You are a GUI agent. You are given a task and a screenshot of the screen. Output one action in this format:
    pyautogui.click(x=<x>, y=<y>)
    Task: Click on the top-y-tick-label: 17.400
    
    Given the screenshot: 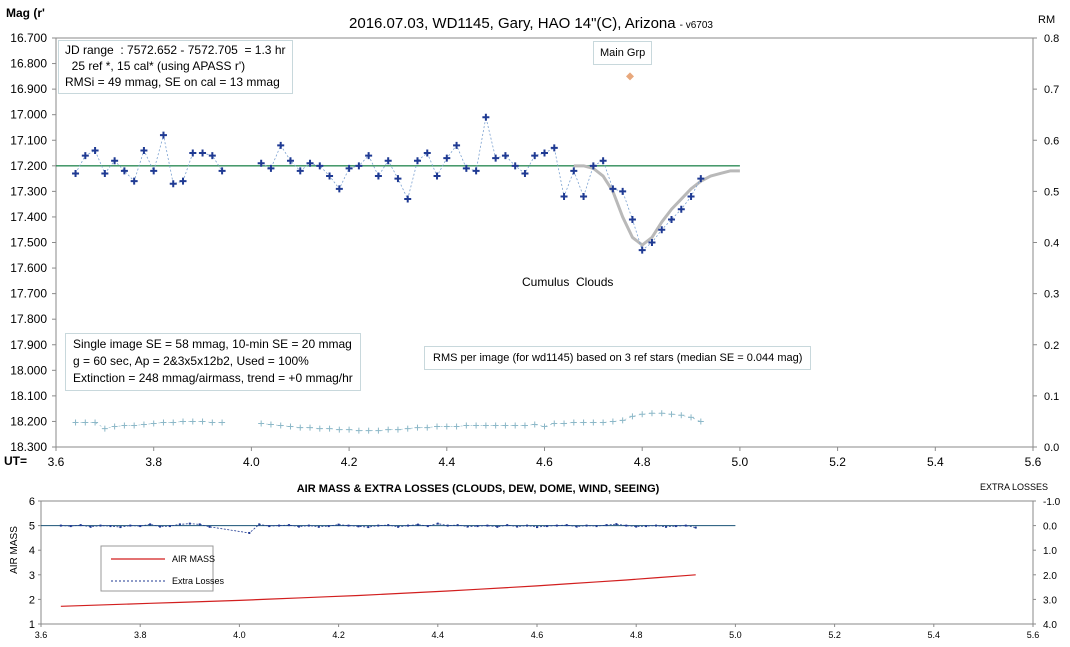 What is the action you would take?
    pyautogui.click(x=28, y=217)
    